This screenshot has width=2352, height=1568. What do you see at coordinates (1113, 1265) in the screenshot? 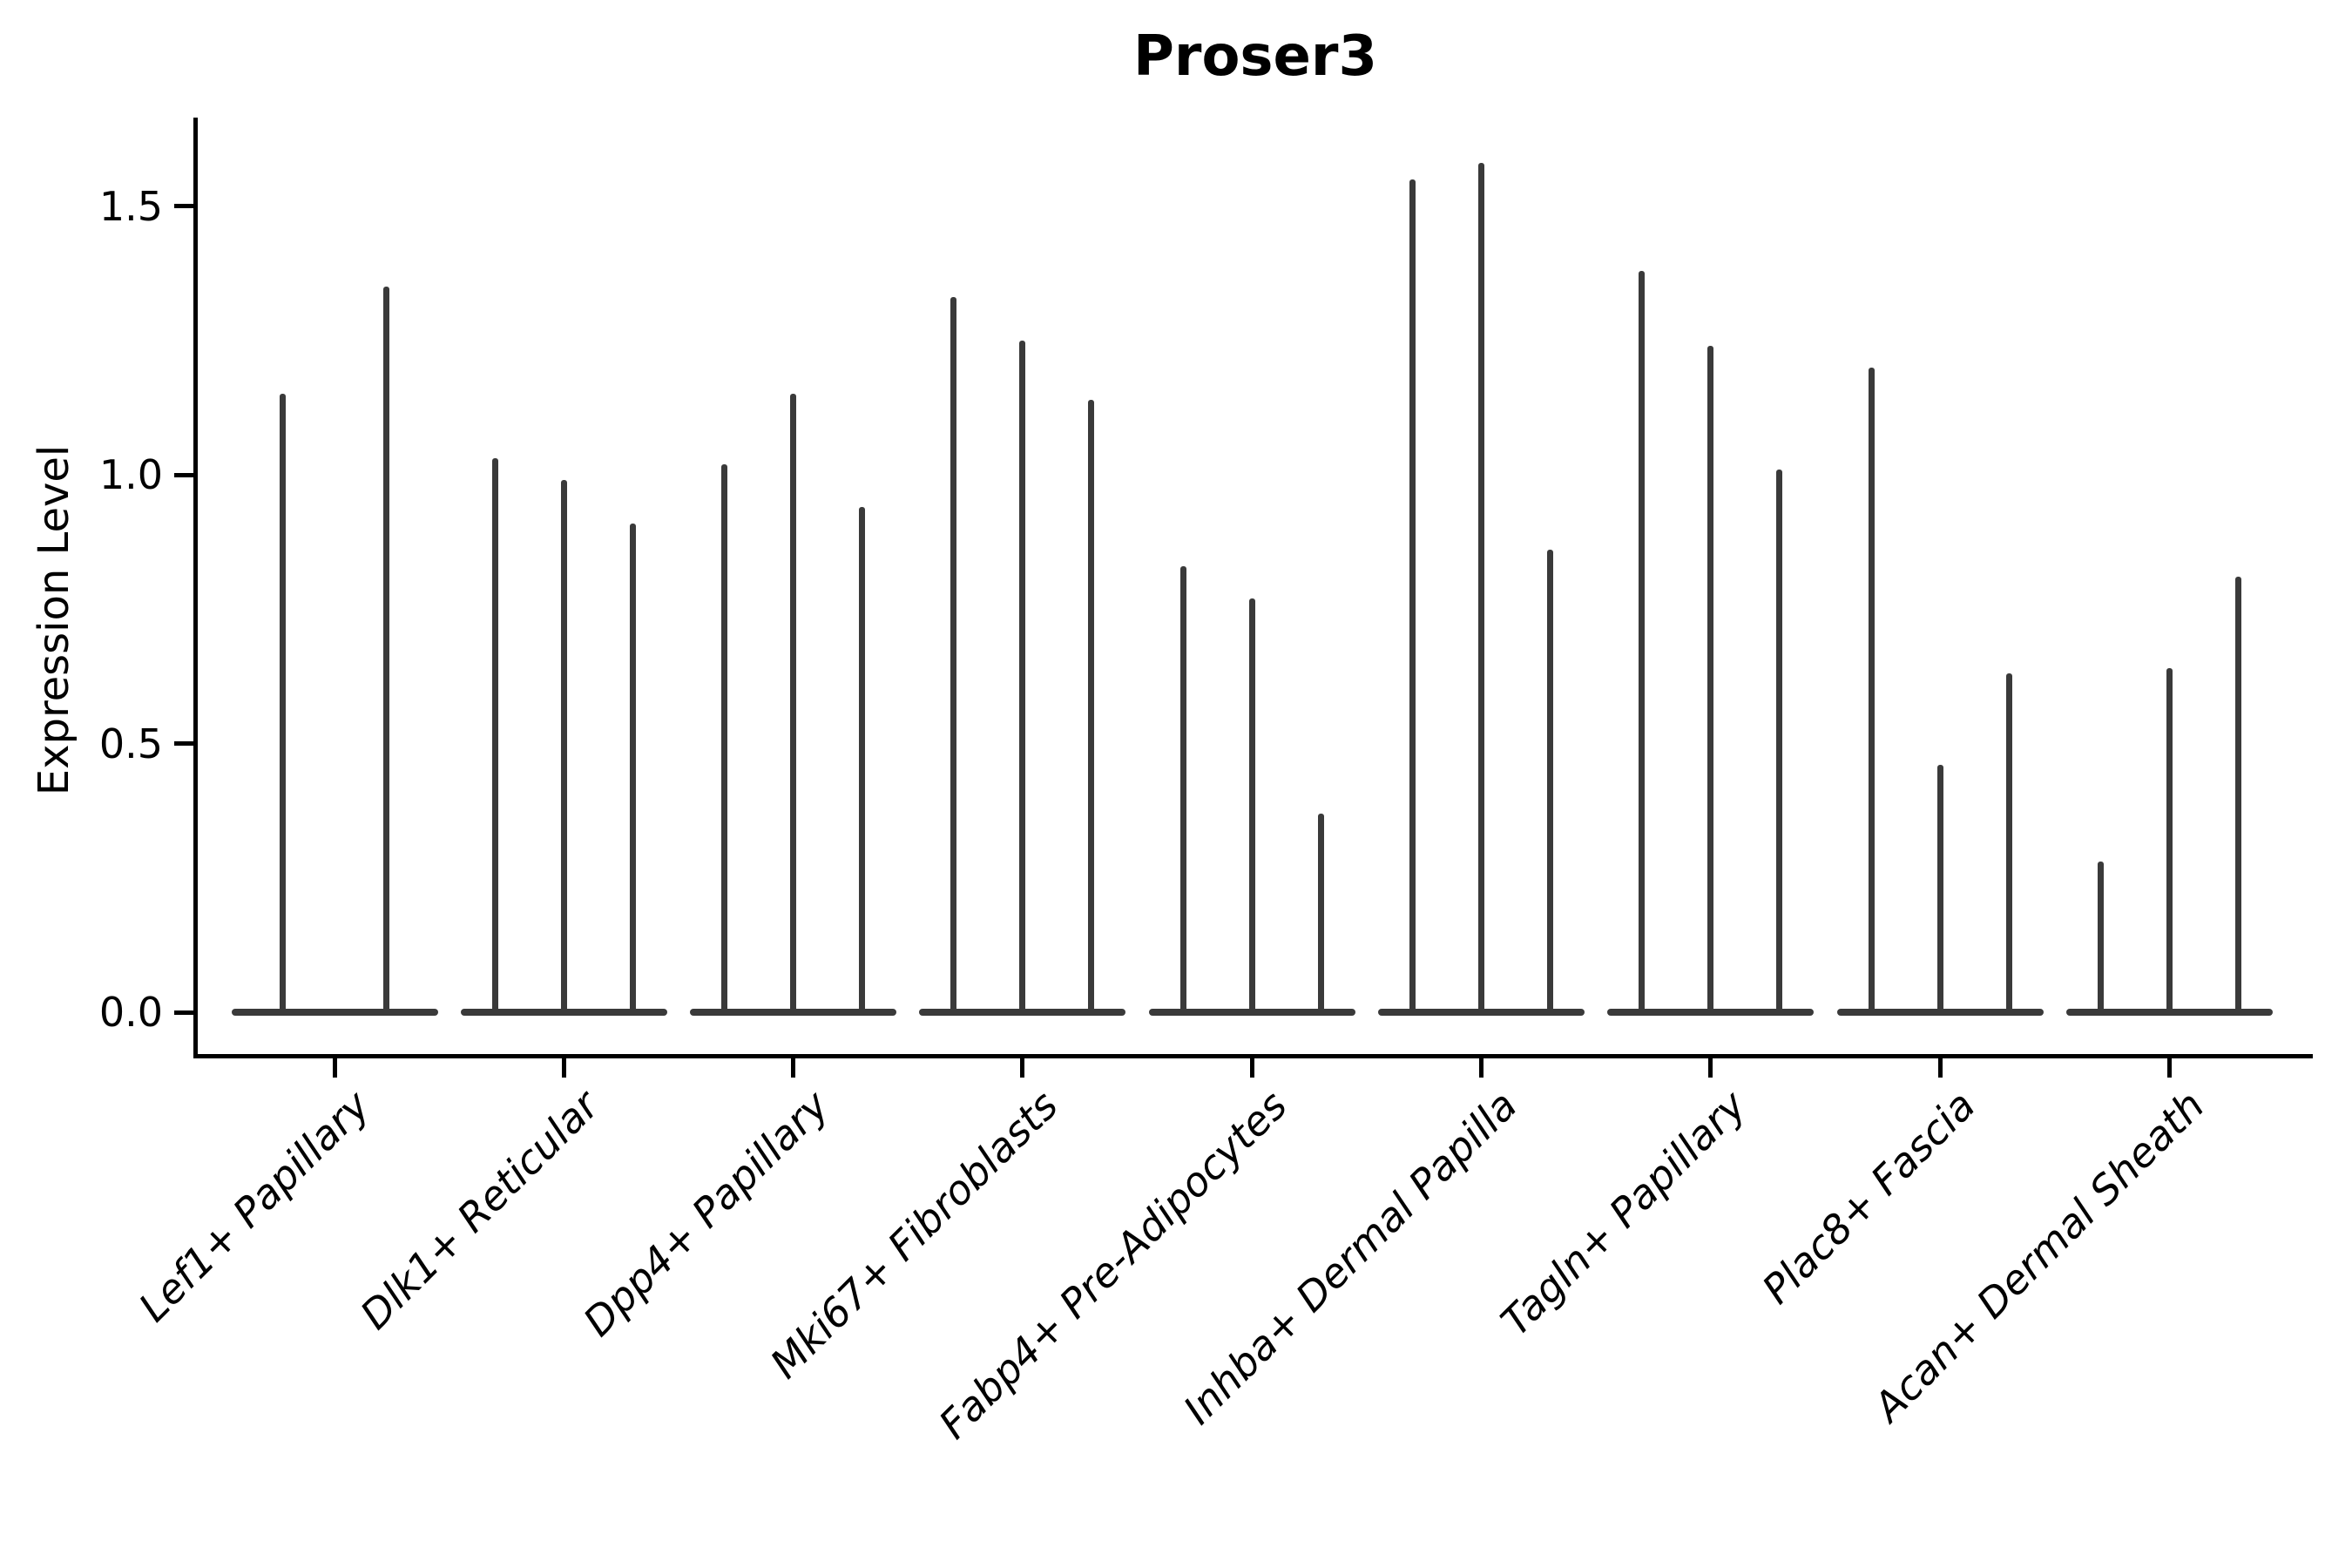
I see `x-tick-label: Fabp4+ Pre-Adipocytes` at bounding box center [1113, 1265].